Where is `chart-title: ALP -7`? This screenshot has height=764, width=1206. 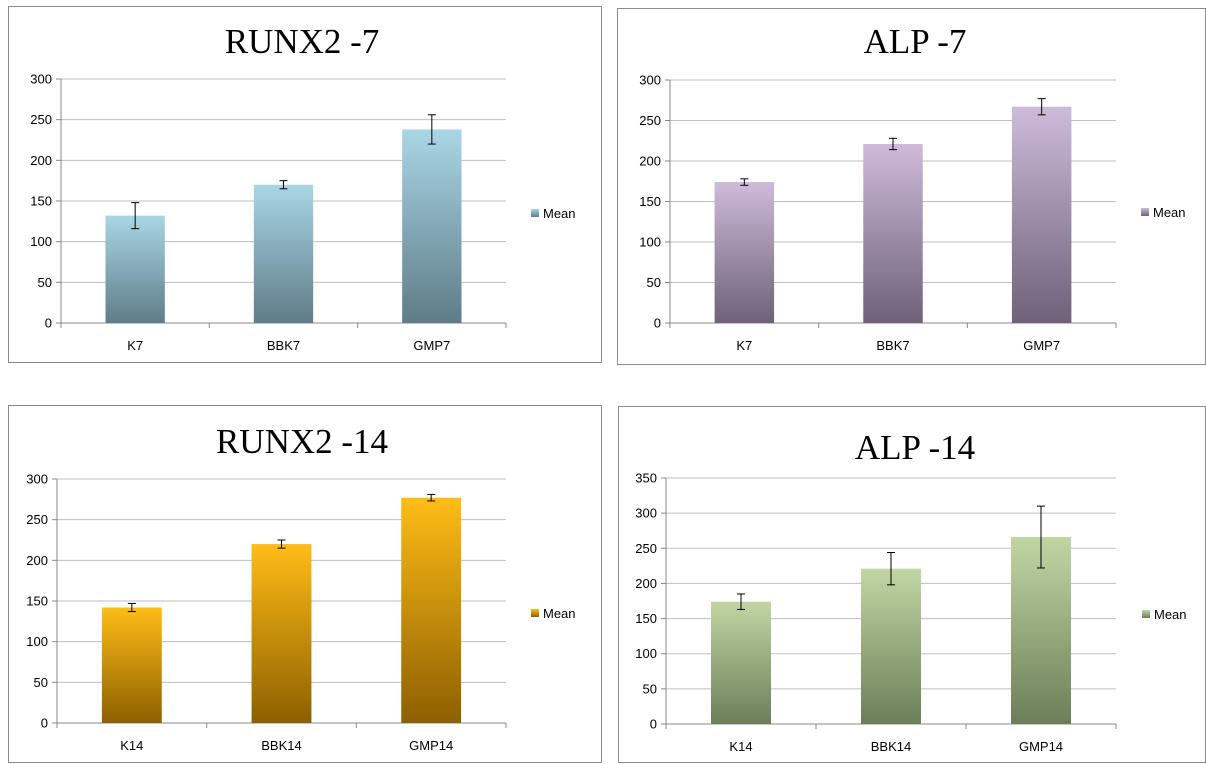
chart-title: ALP -7 is located at coordinates (915, 41).